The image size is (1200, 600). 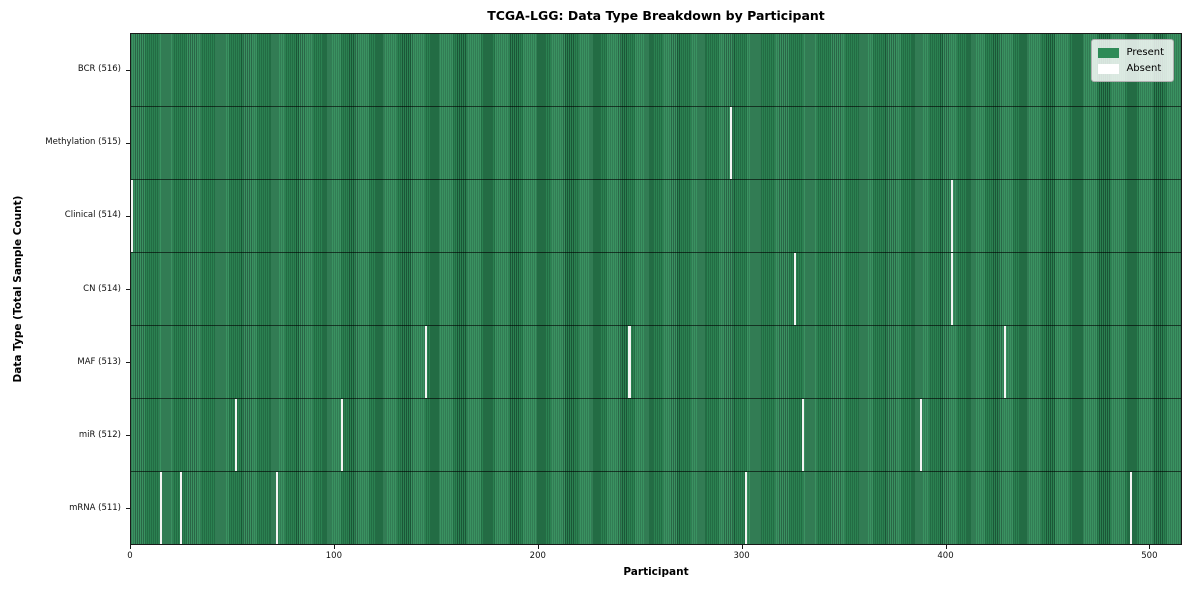 What do you see at coordinates (1149, 556) in the screenshot?
I see `x-tick-label: 500` at bounding box center [1149, 556].